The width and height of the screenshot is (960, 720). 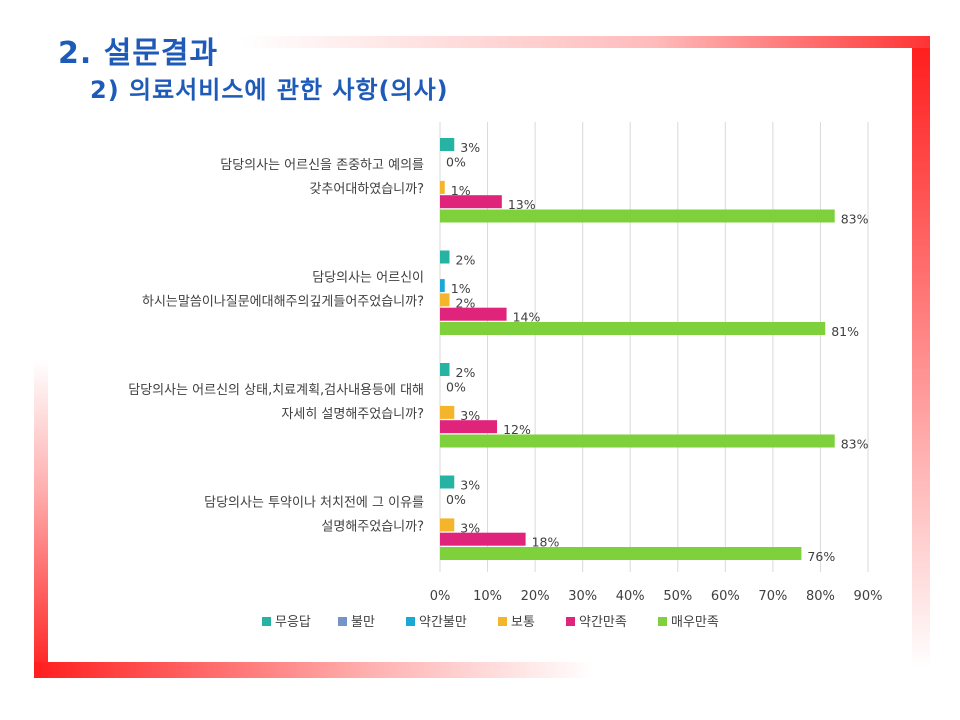 I want to click on data-label: 81%, so click(x=845, y=331).